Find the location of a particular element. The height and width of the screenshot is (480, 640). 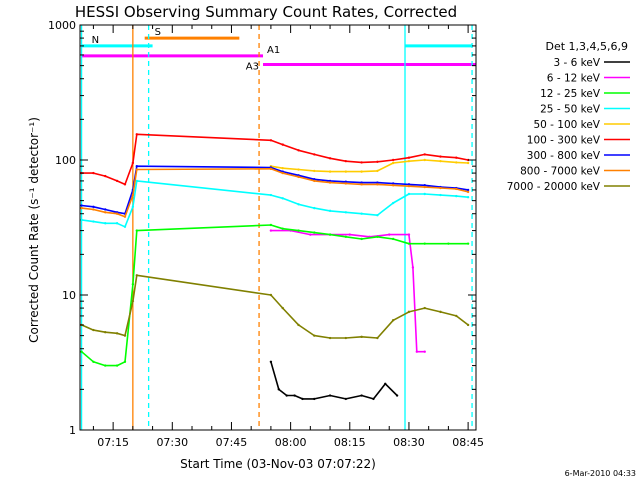

x-tick-label-5: 08:30 is located at coordinates (409, 442).